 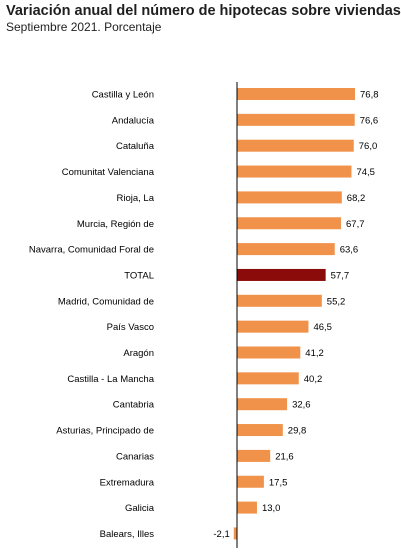 What do you see at coordinates (301, 405) in the screenshot?
I see `value-label-row-12: 32,6` at bounding box center [301, 405].